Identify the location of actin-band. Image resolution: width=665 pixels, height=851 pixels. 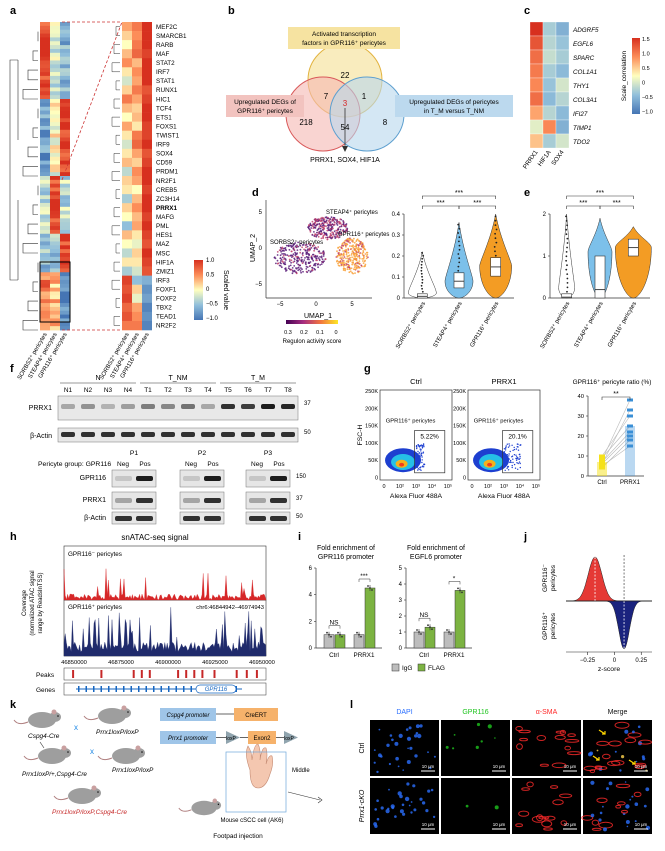
(148, 434).